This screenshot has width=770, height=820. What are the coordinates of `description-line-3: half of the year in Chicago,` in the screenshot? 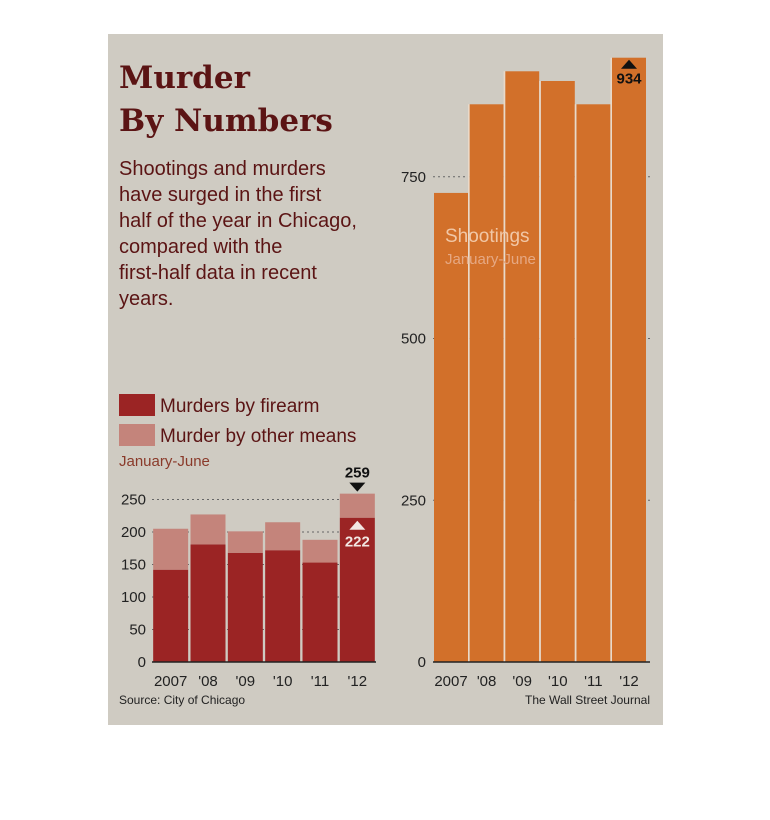 It's located at (238, 221).